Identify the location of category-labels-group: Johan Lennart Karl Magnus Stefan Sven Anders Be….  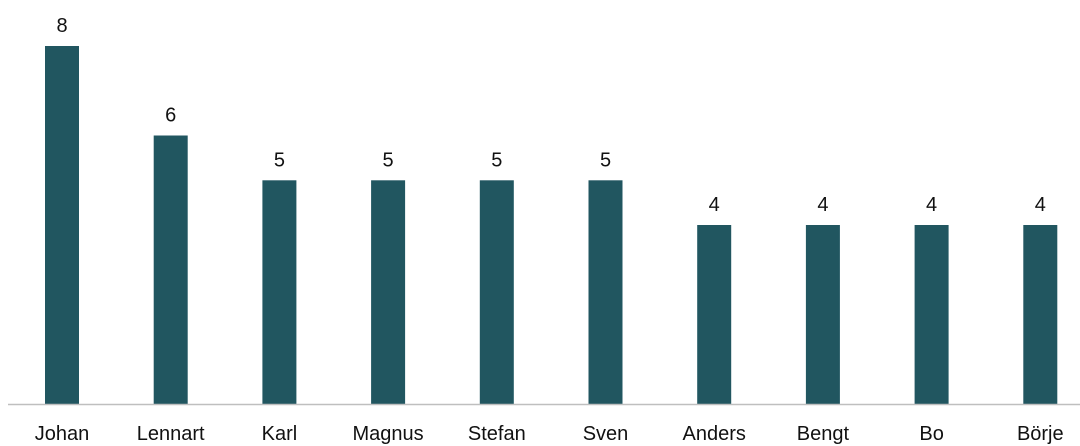
(549, 434).